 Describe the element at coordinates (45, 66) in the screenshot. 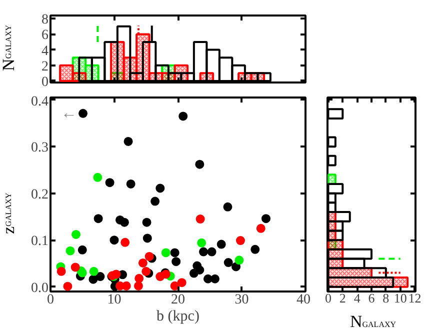

I see `y-tick-label: 2` at that location.